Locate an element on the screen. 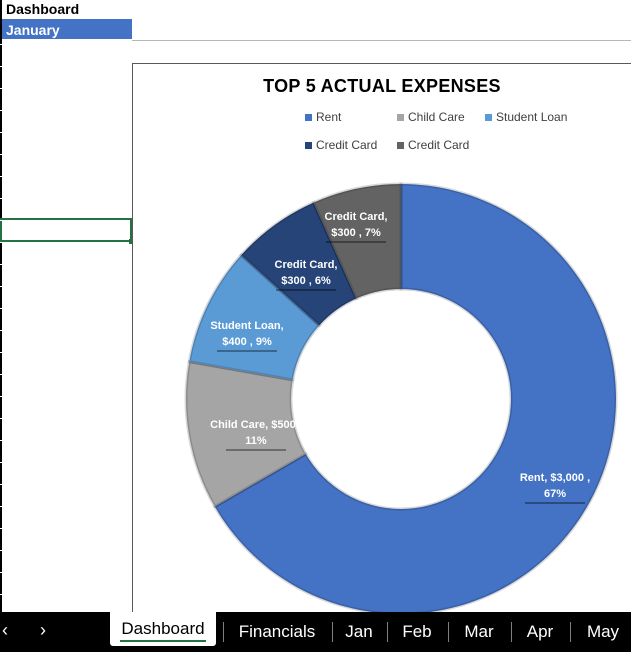  tab-mar: Mar is located at coordinates (479, 631).